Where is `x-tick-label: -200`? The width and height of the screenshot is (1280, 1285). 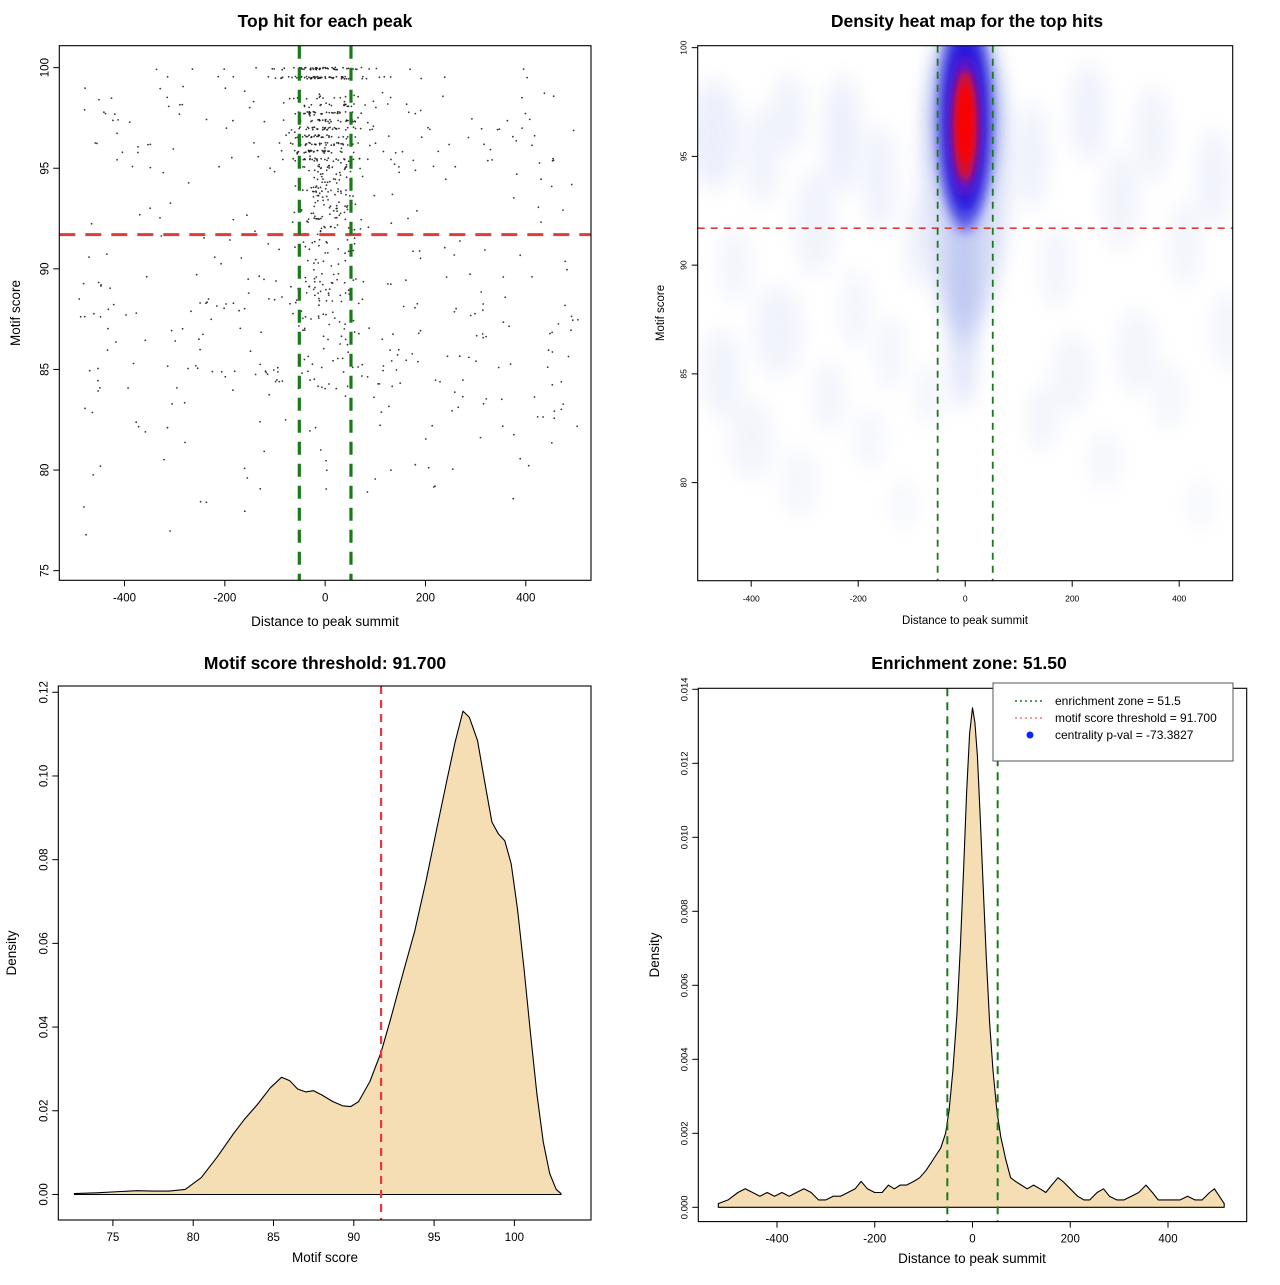 x-tick-label: -200 is located at coordinates (858, 599).